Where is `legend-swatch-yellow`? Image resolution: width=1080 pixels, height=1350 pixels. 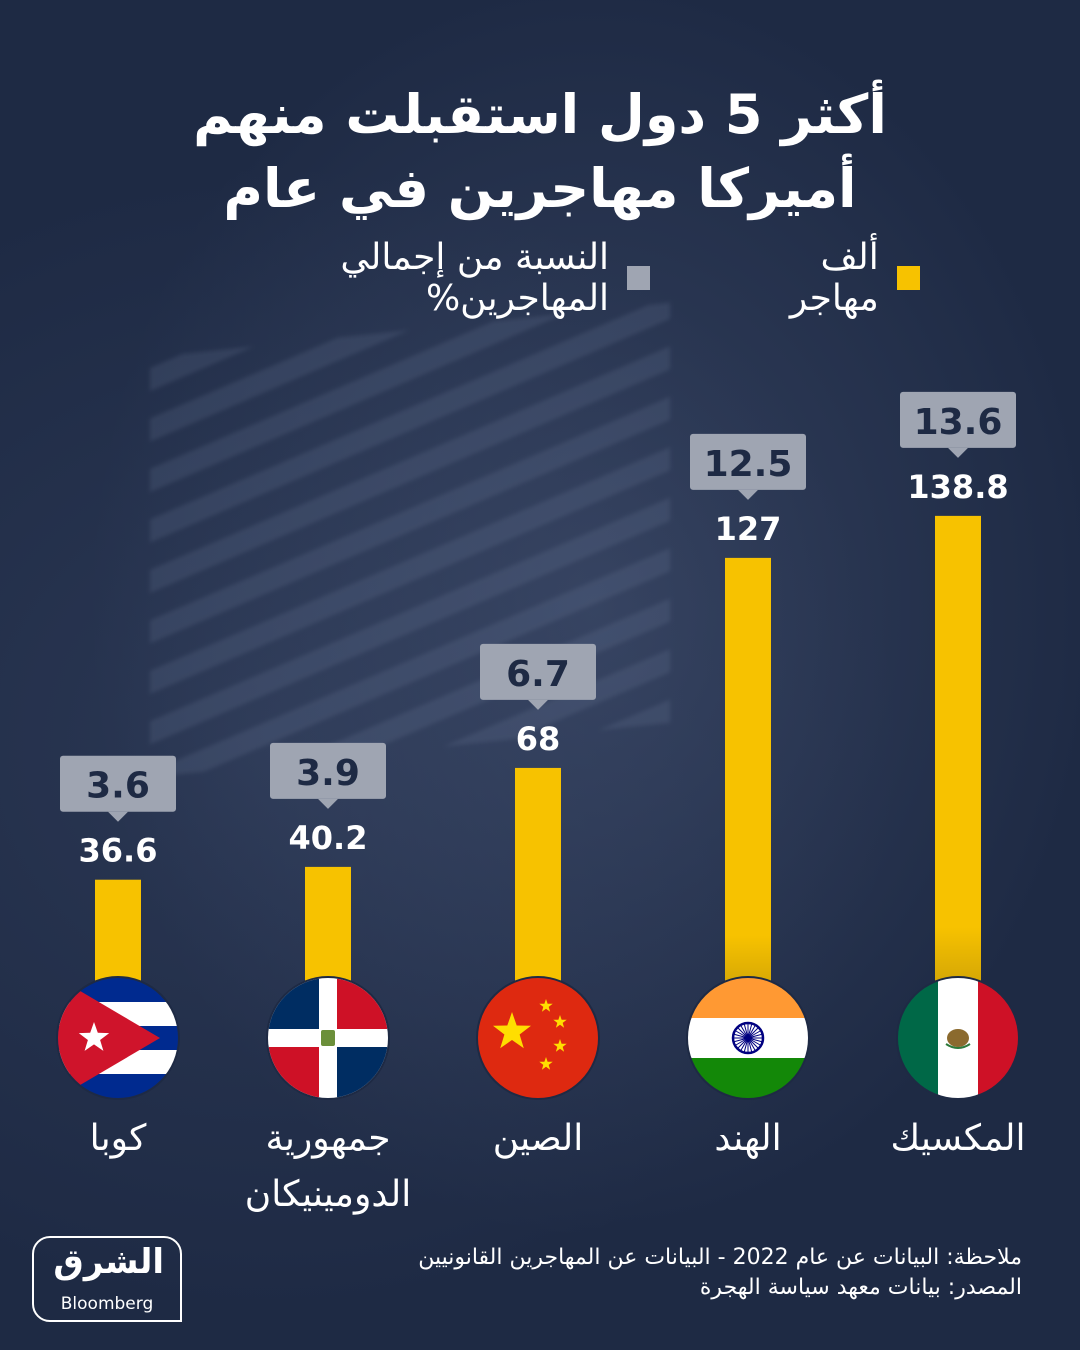
legend-swatch-yellow is located at coordinates (908, 278).